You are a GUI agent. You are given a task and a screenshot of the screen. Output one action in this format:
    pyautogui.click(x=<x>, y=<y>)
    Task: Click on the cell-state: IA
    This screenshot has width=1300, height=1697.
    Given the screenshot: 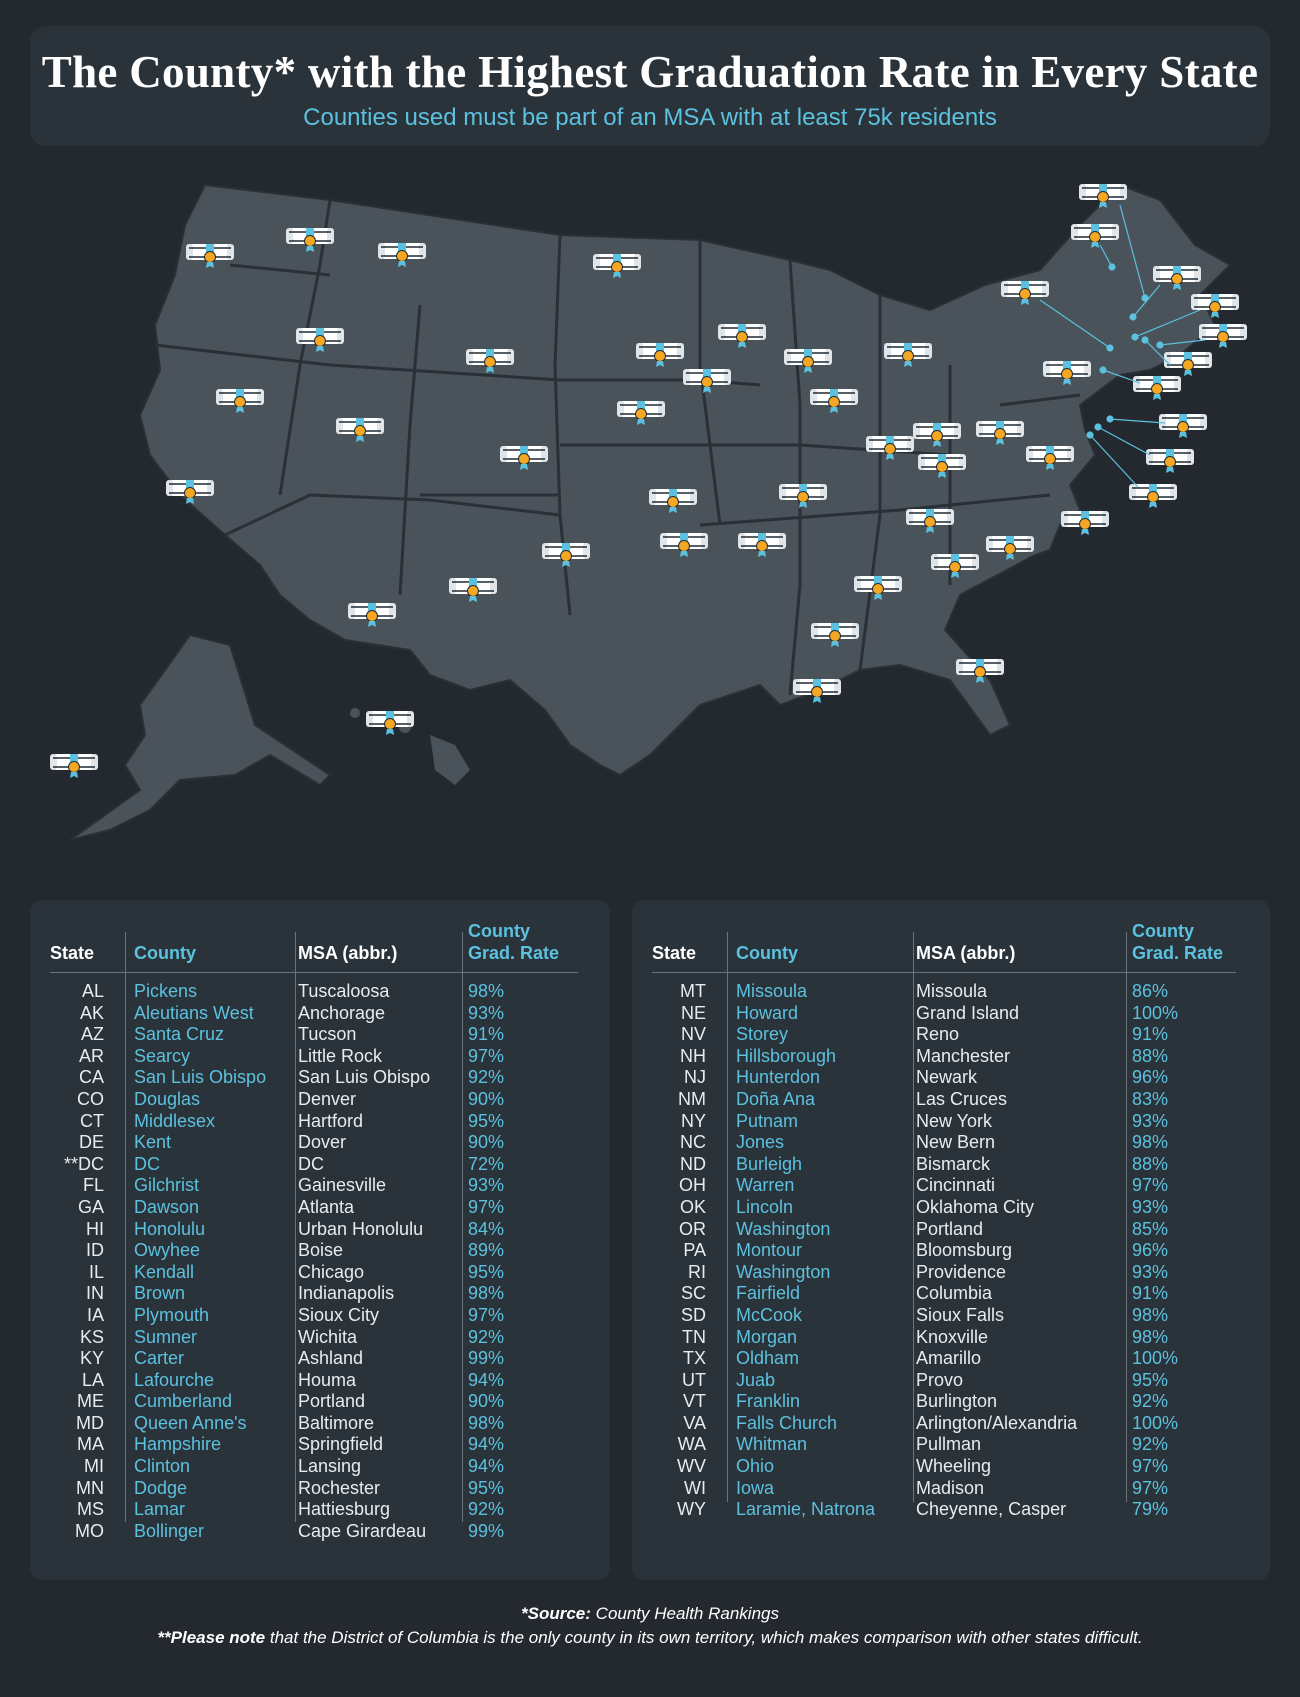 What is the action you would take?
    pyautogui.click(x=95, y=1314)
    